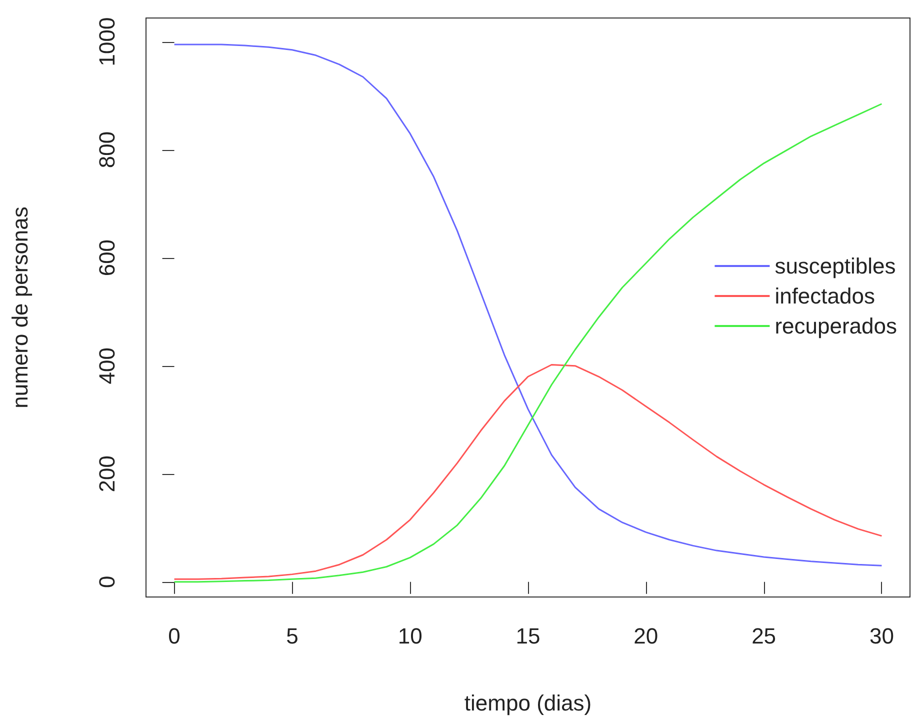 The width and height of the screenshot is (912, 728). What do you see at coordinates (107, 582) in the screenshot?
I see `y-tick-label: 0` at bounding box center [107, 582].